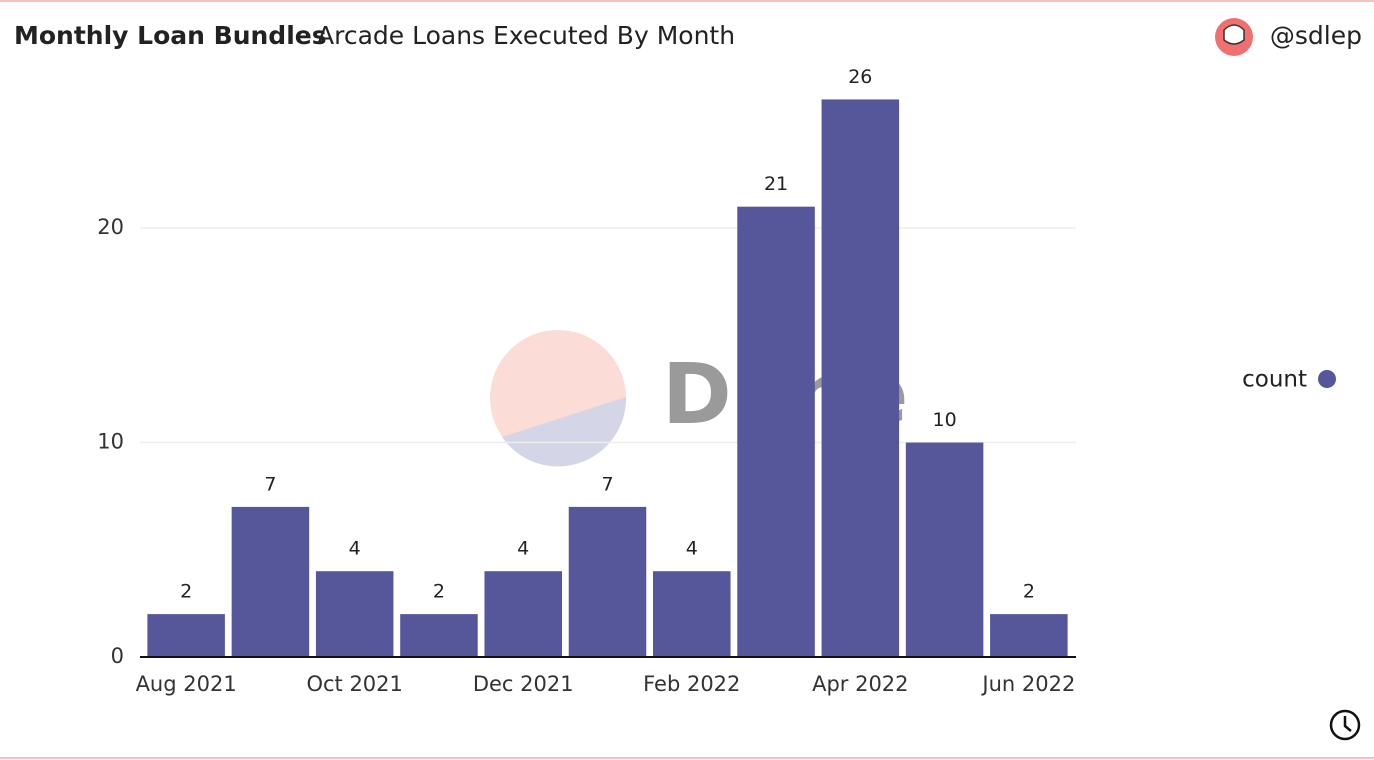 The image size is (1374, 760). What do you see at coordinates (170, 35) in the screenshot?
I see `chart-title: Monthly Loan Bundles` at bounding box center [170, 35].